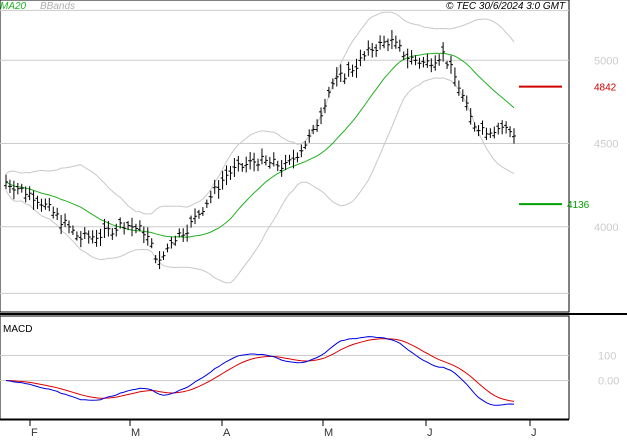 Image resolution: width=627 pixels, height=440 pixels. What do you see at coordinates (568, 147) in the screenshot?
I see `support-resistance-levels: 4842 4136` at bounding box center [568, 147].